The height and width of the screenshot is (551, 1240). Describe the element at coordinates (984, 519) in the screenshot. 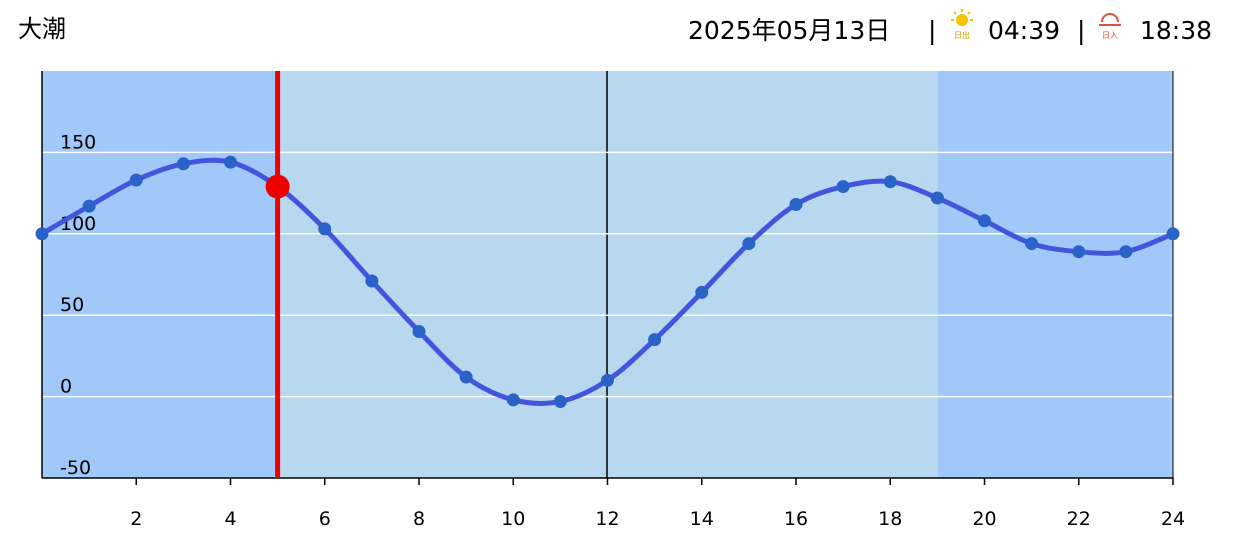

I see `x-tick-label: 20` at that location.